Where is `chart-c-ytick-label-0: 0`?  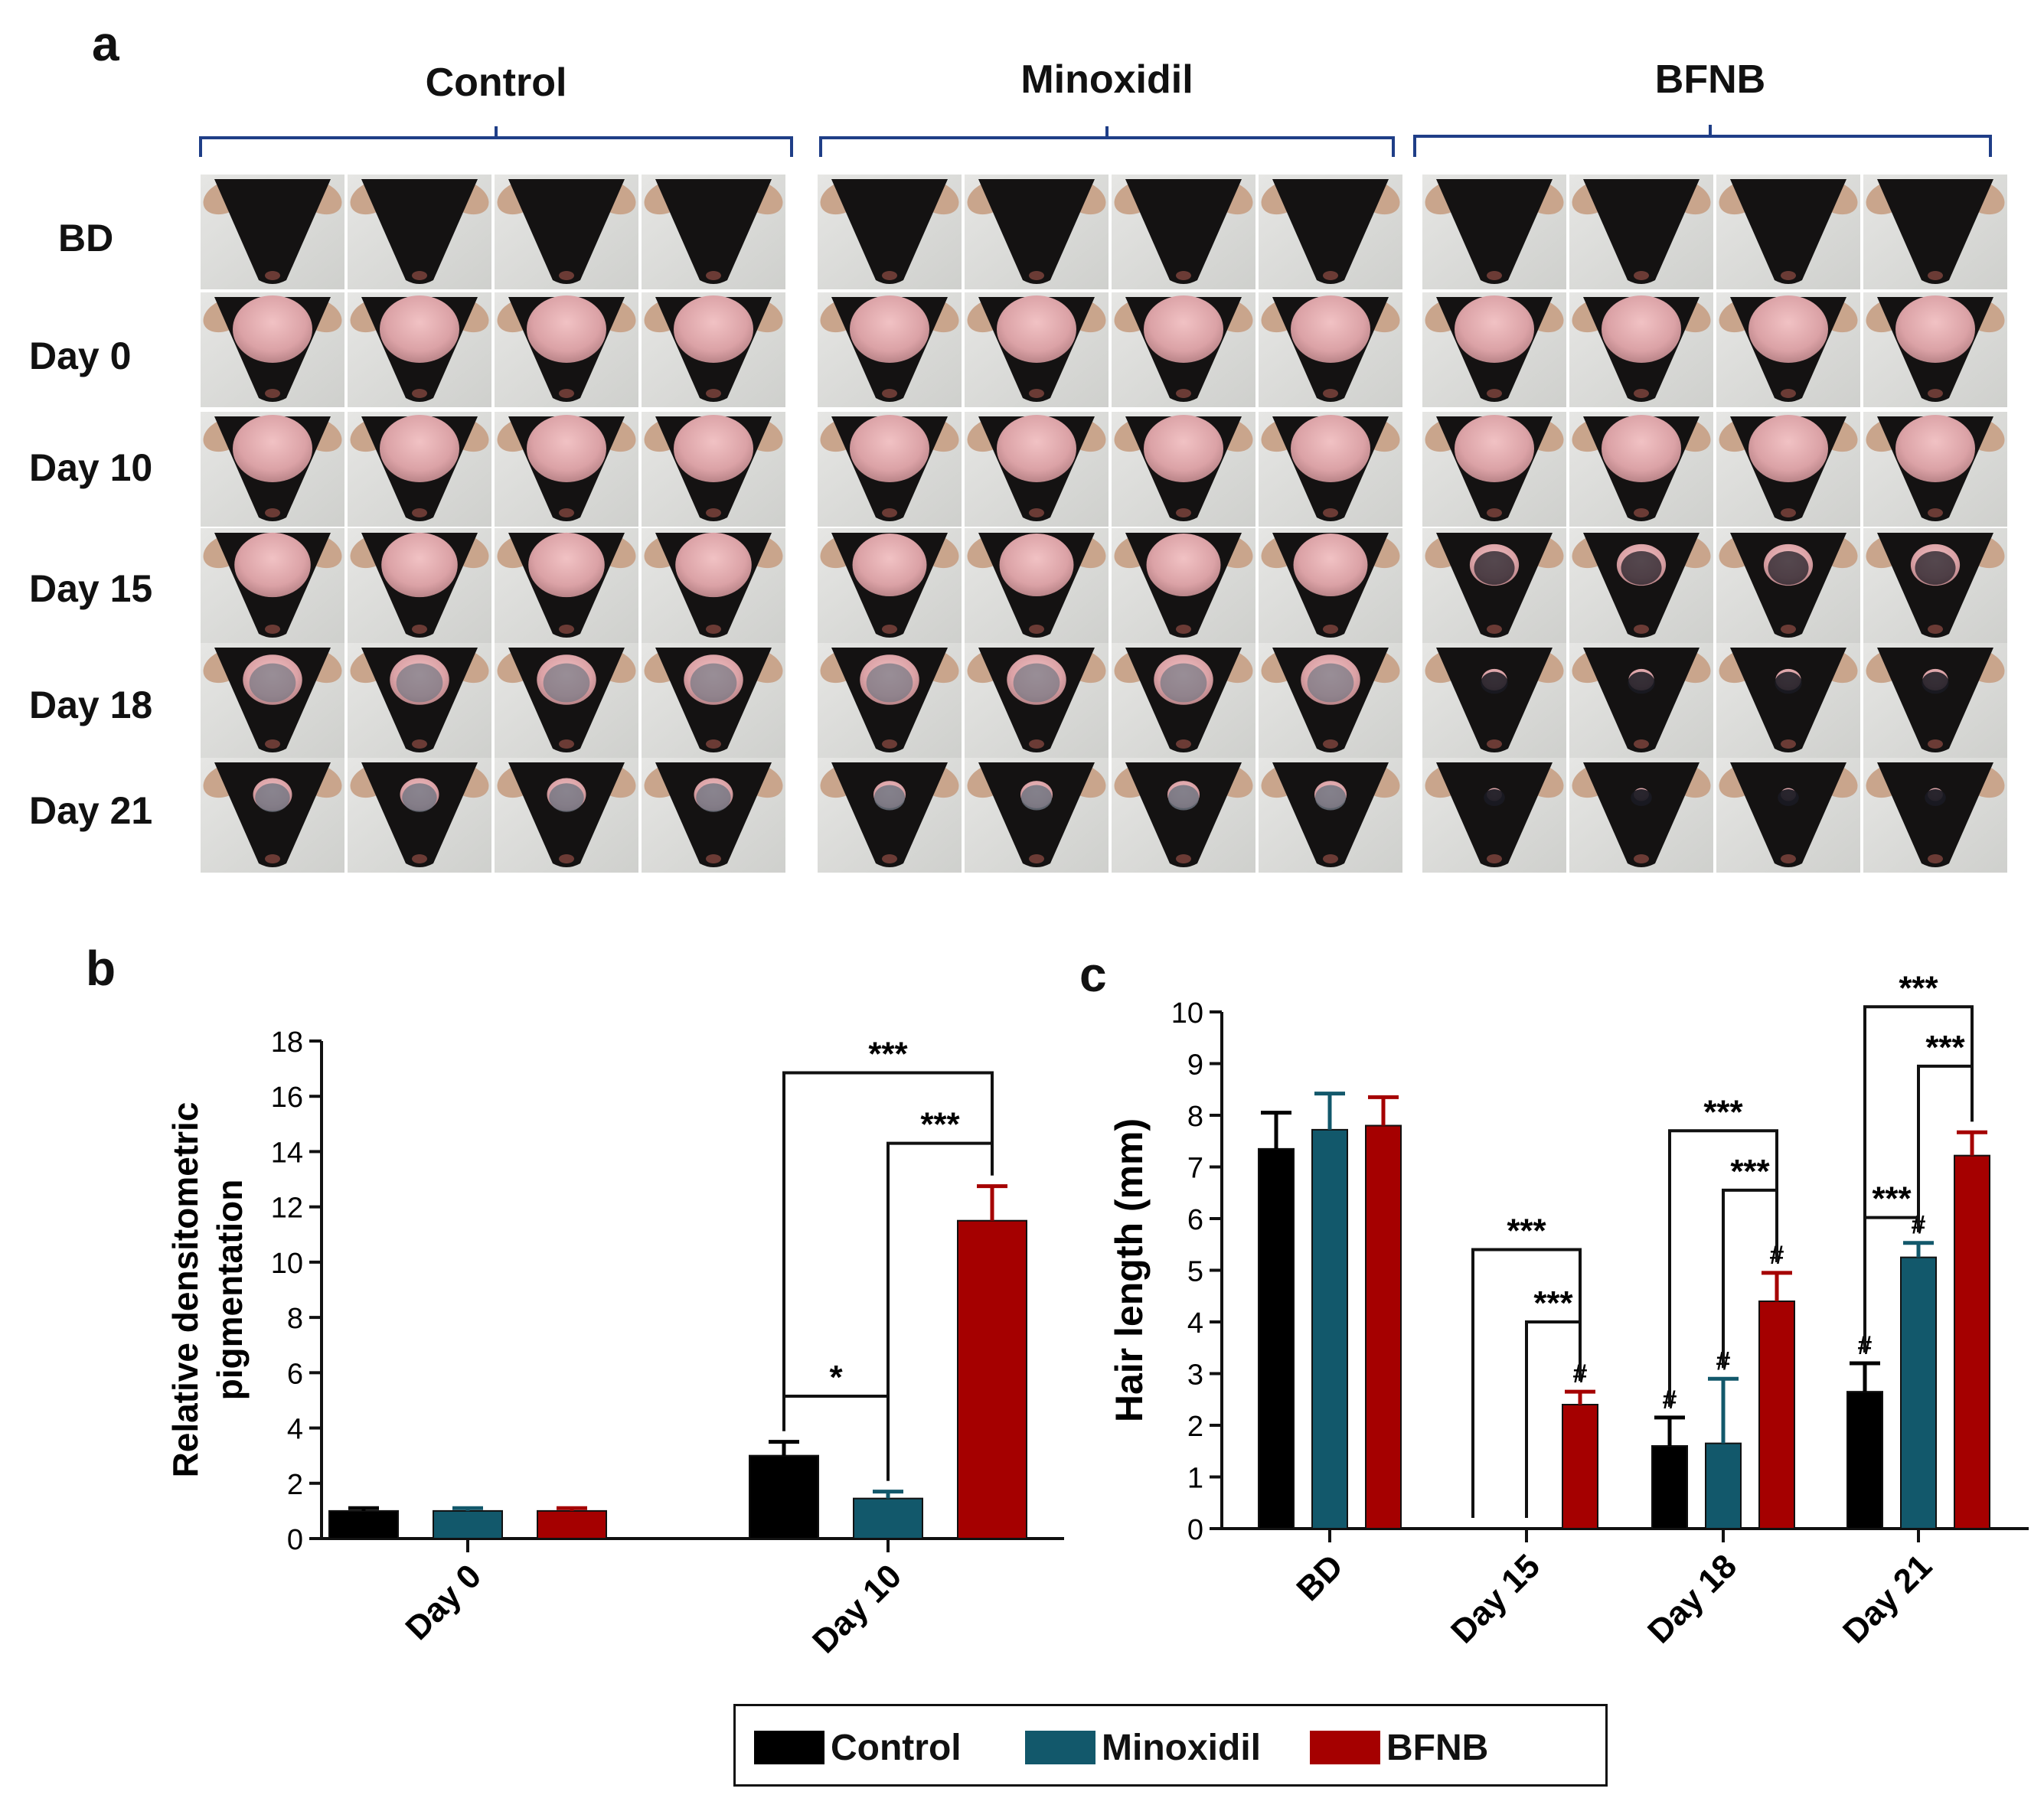
chart-c-ytick-label-0: 0 is located at coordinates (1195, 1530).